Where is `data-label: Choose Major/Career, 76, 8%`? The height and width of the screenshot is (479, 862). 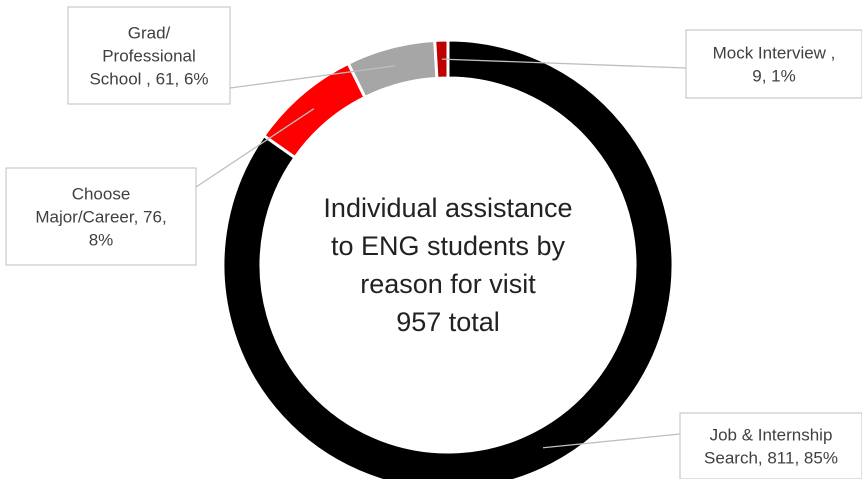 data-label: Choose Major/Career, 76, 8% is located at coordinates (100, 217).